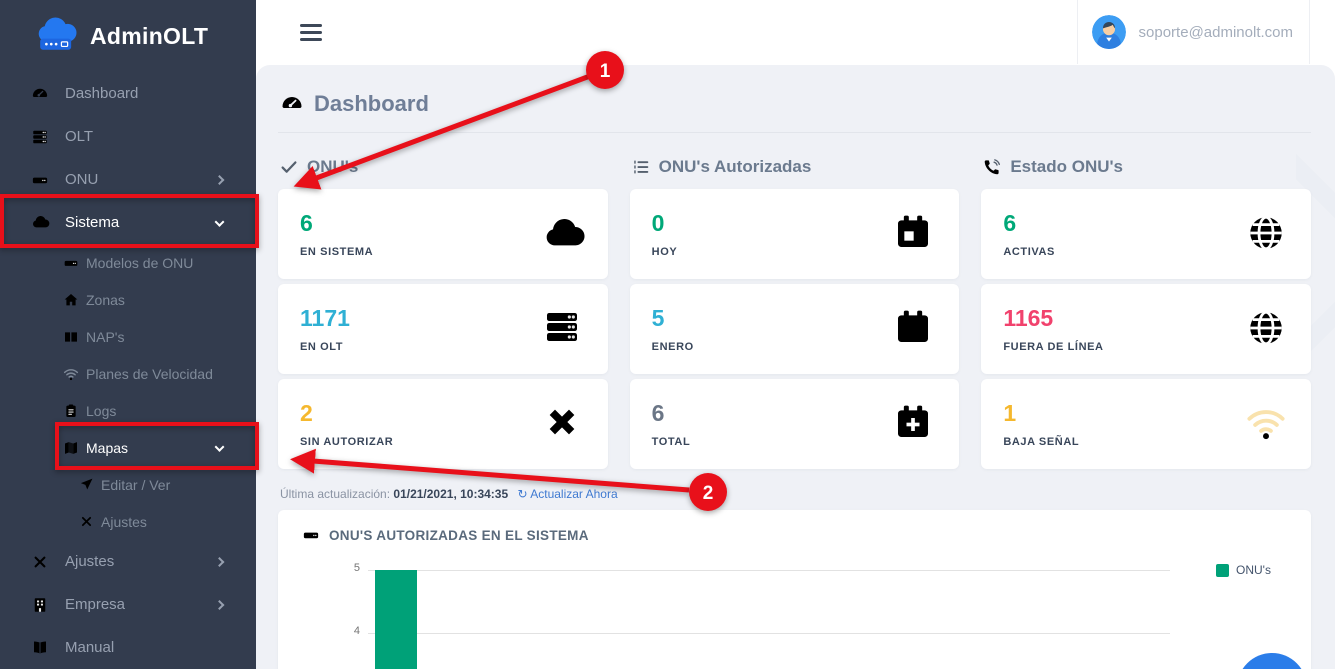 This screenshot has width=1335, height=669. I want to click on card-en-olt: 1171 EN OLT, so click(443, 329).